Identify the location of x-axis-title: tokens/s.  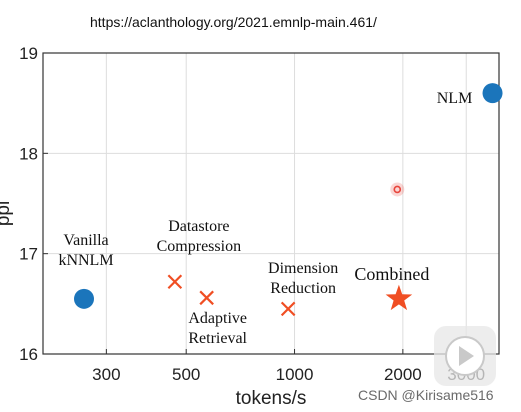
(271, 398).